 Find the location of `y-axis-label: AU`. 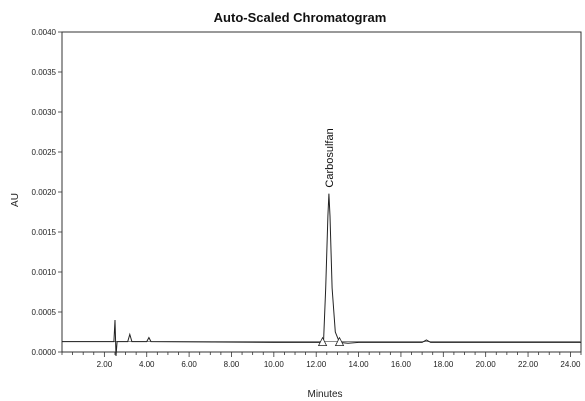

y-axis-label: AU is located at coordinates (15, 200).